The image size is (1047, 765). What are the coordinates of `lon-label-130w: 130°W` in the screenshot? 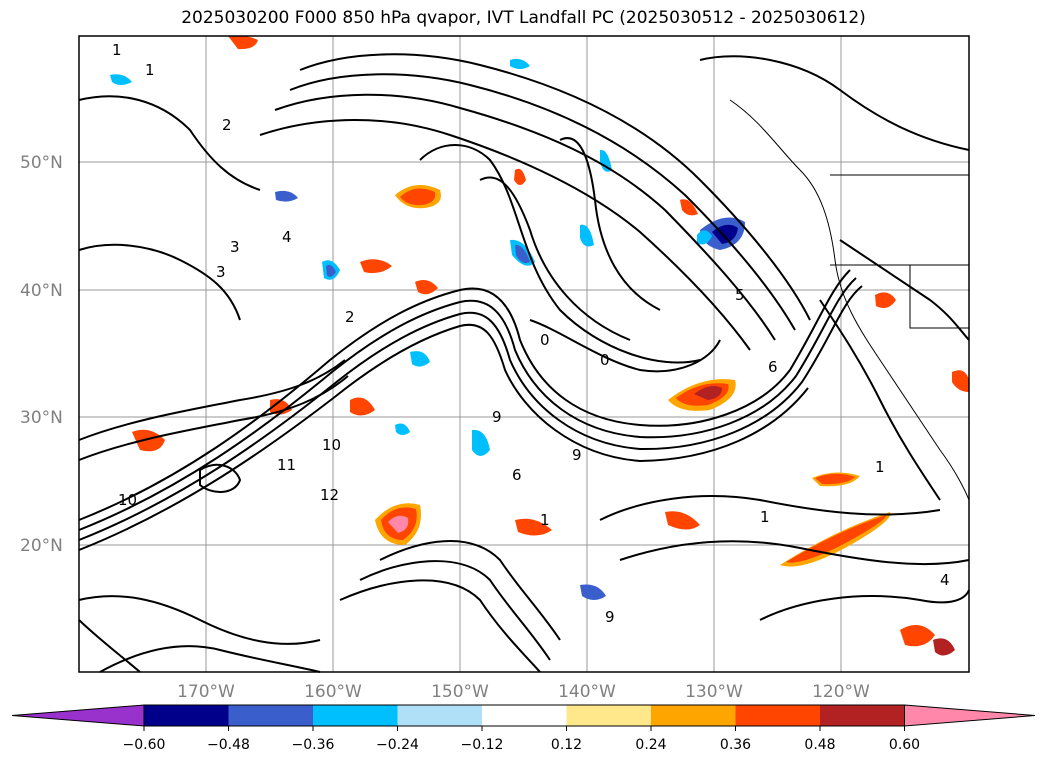 It's located at (714, 692).